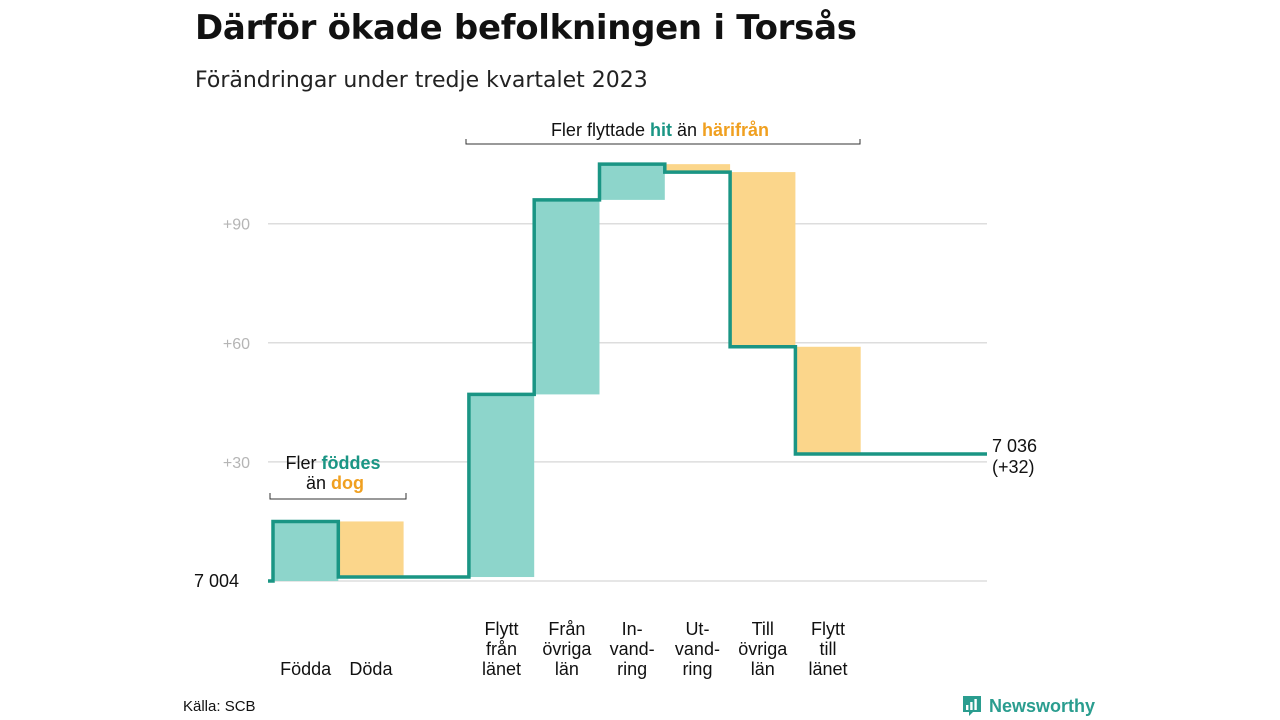  Describe the element at coordinates (735, 130) in the screenshot. I see `migration-highlight-out: härifrån` at that location.